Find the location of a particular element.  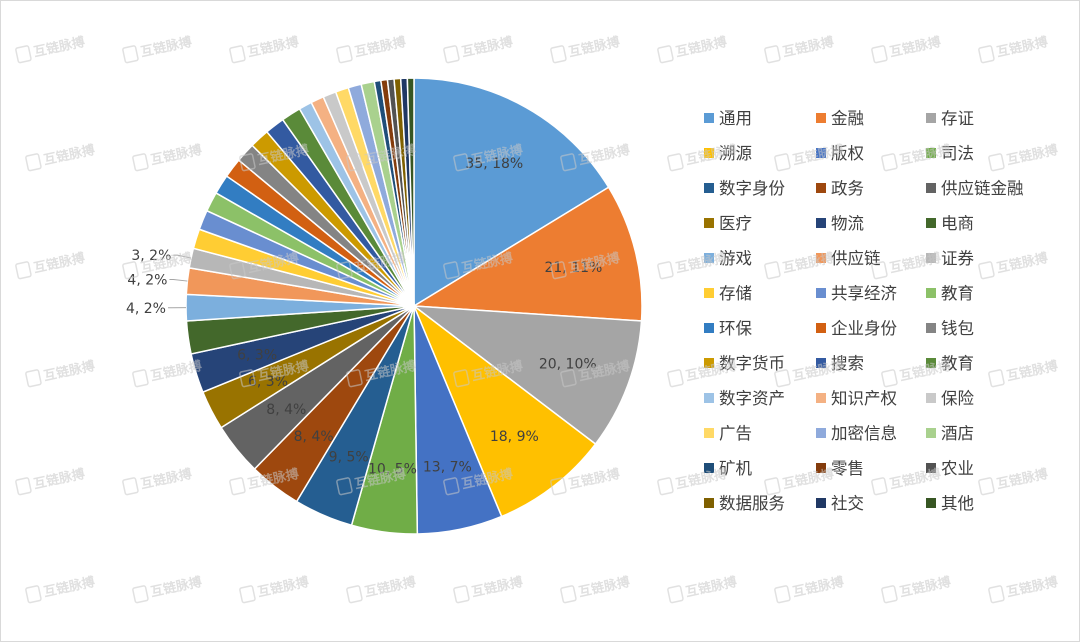

legend-label: 环保 is located at coordinates (736, 328).